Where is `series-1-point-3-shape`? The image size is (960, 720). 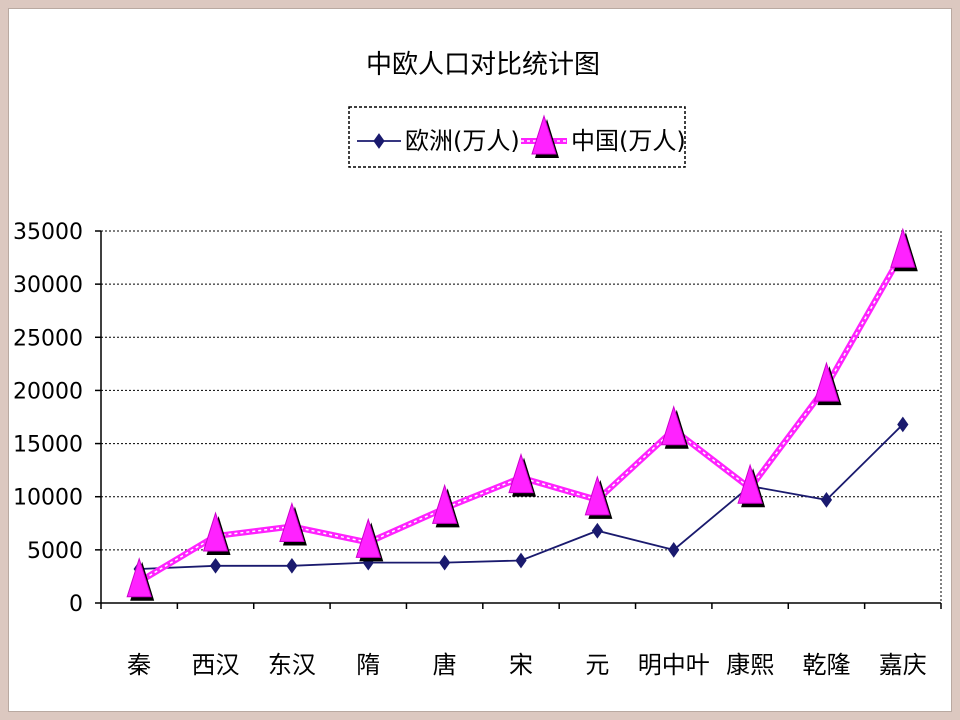
series-1-point-3-shape is located at coordinates (368, 537).